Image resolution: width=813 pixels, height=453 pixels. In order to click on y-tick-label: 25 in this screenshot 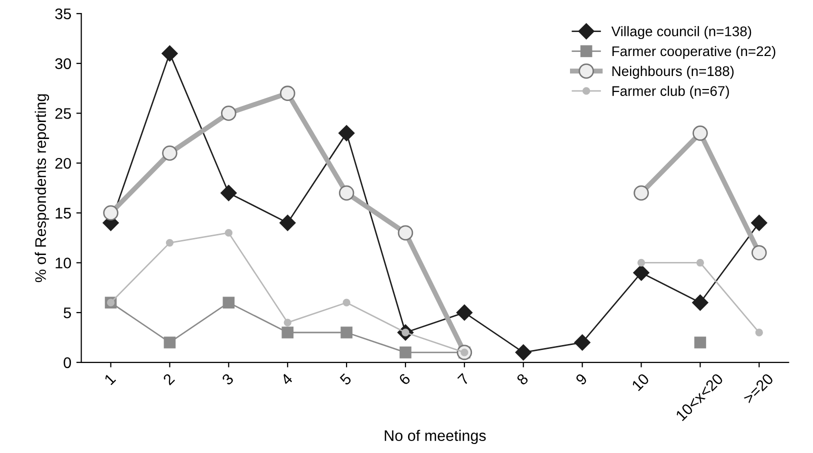, I will do `click(63, 113)`.